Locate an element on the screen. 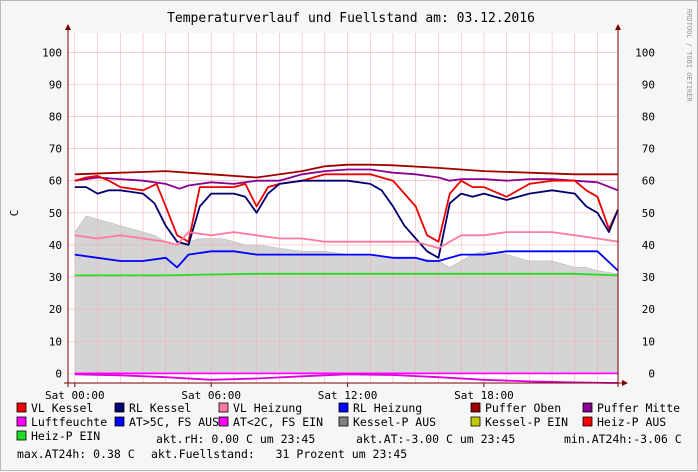 The width and height of the screenshot is (698, 472). legend-label: AT>5C, FS AUS is located at coordinates (174, 422).